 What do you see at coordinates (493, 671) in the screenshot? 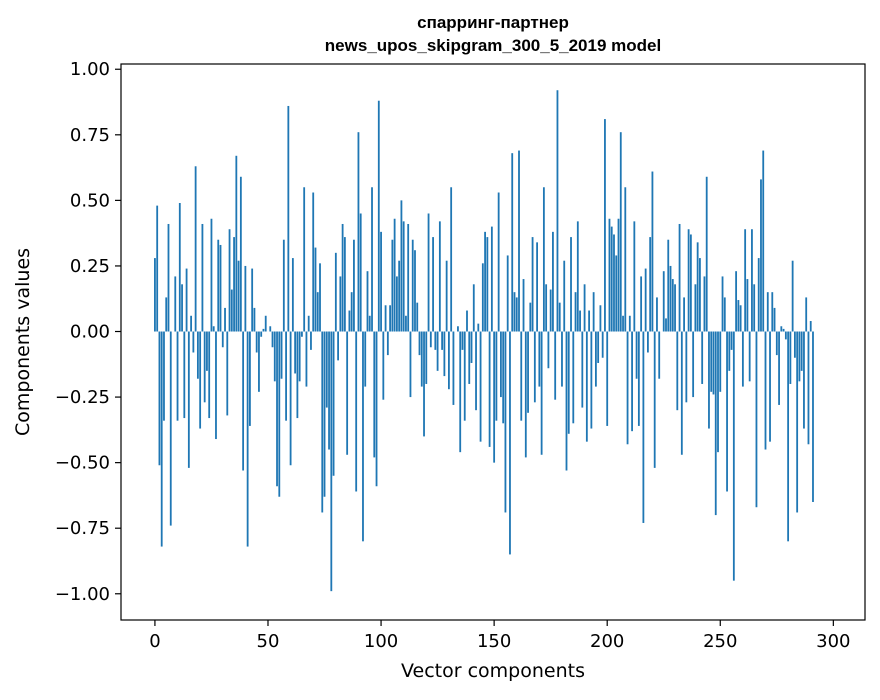
I see `x-axis-label: Vector components` at bounding box center [493, 671].